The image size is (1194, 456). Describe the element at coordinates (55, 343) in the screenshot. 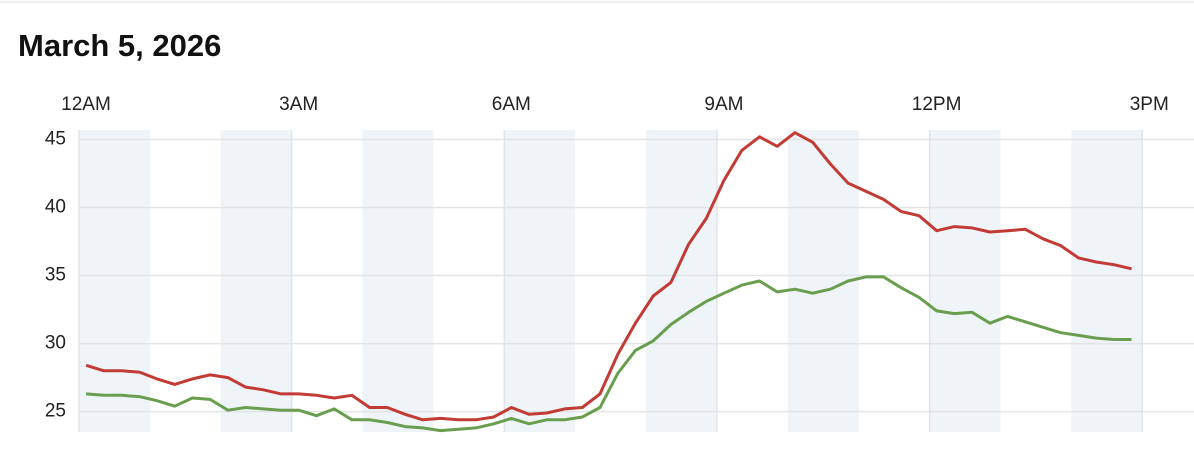

I see `y-tick-label: 30` at that location.